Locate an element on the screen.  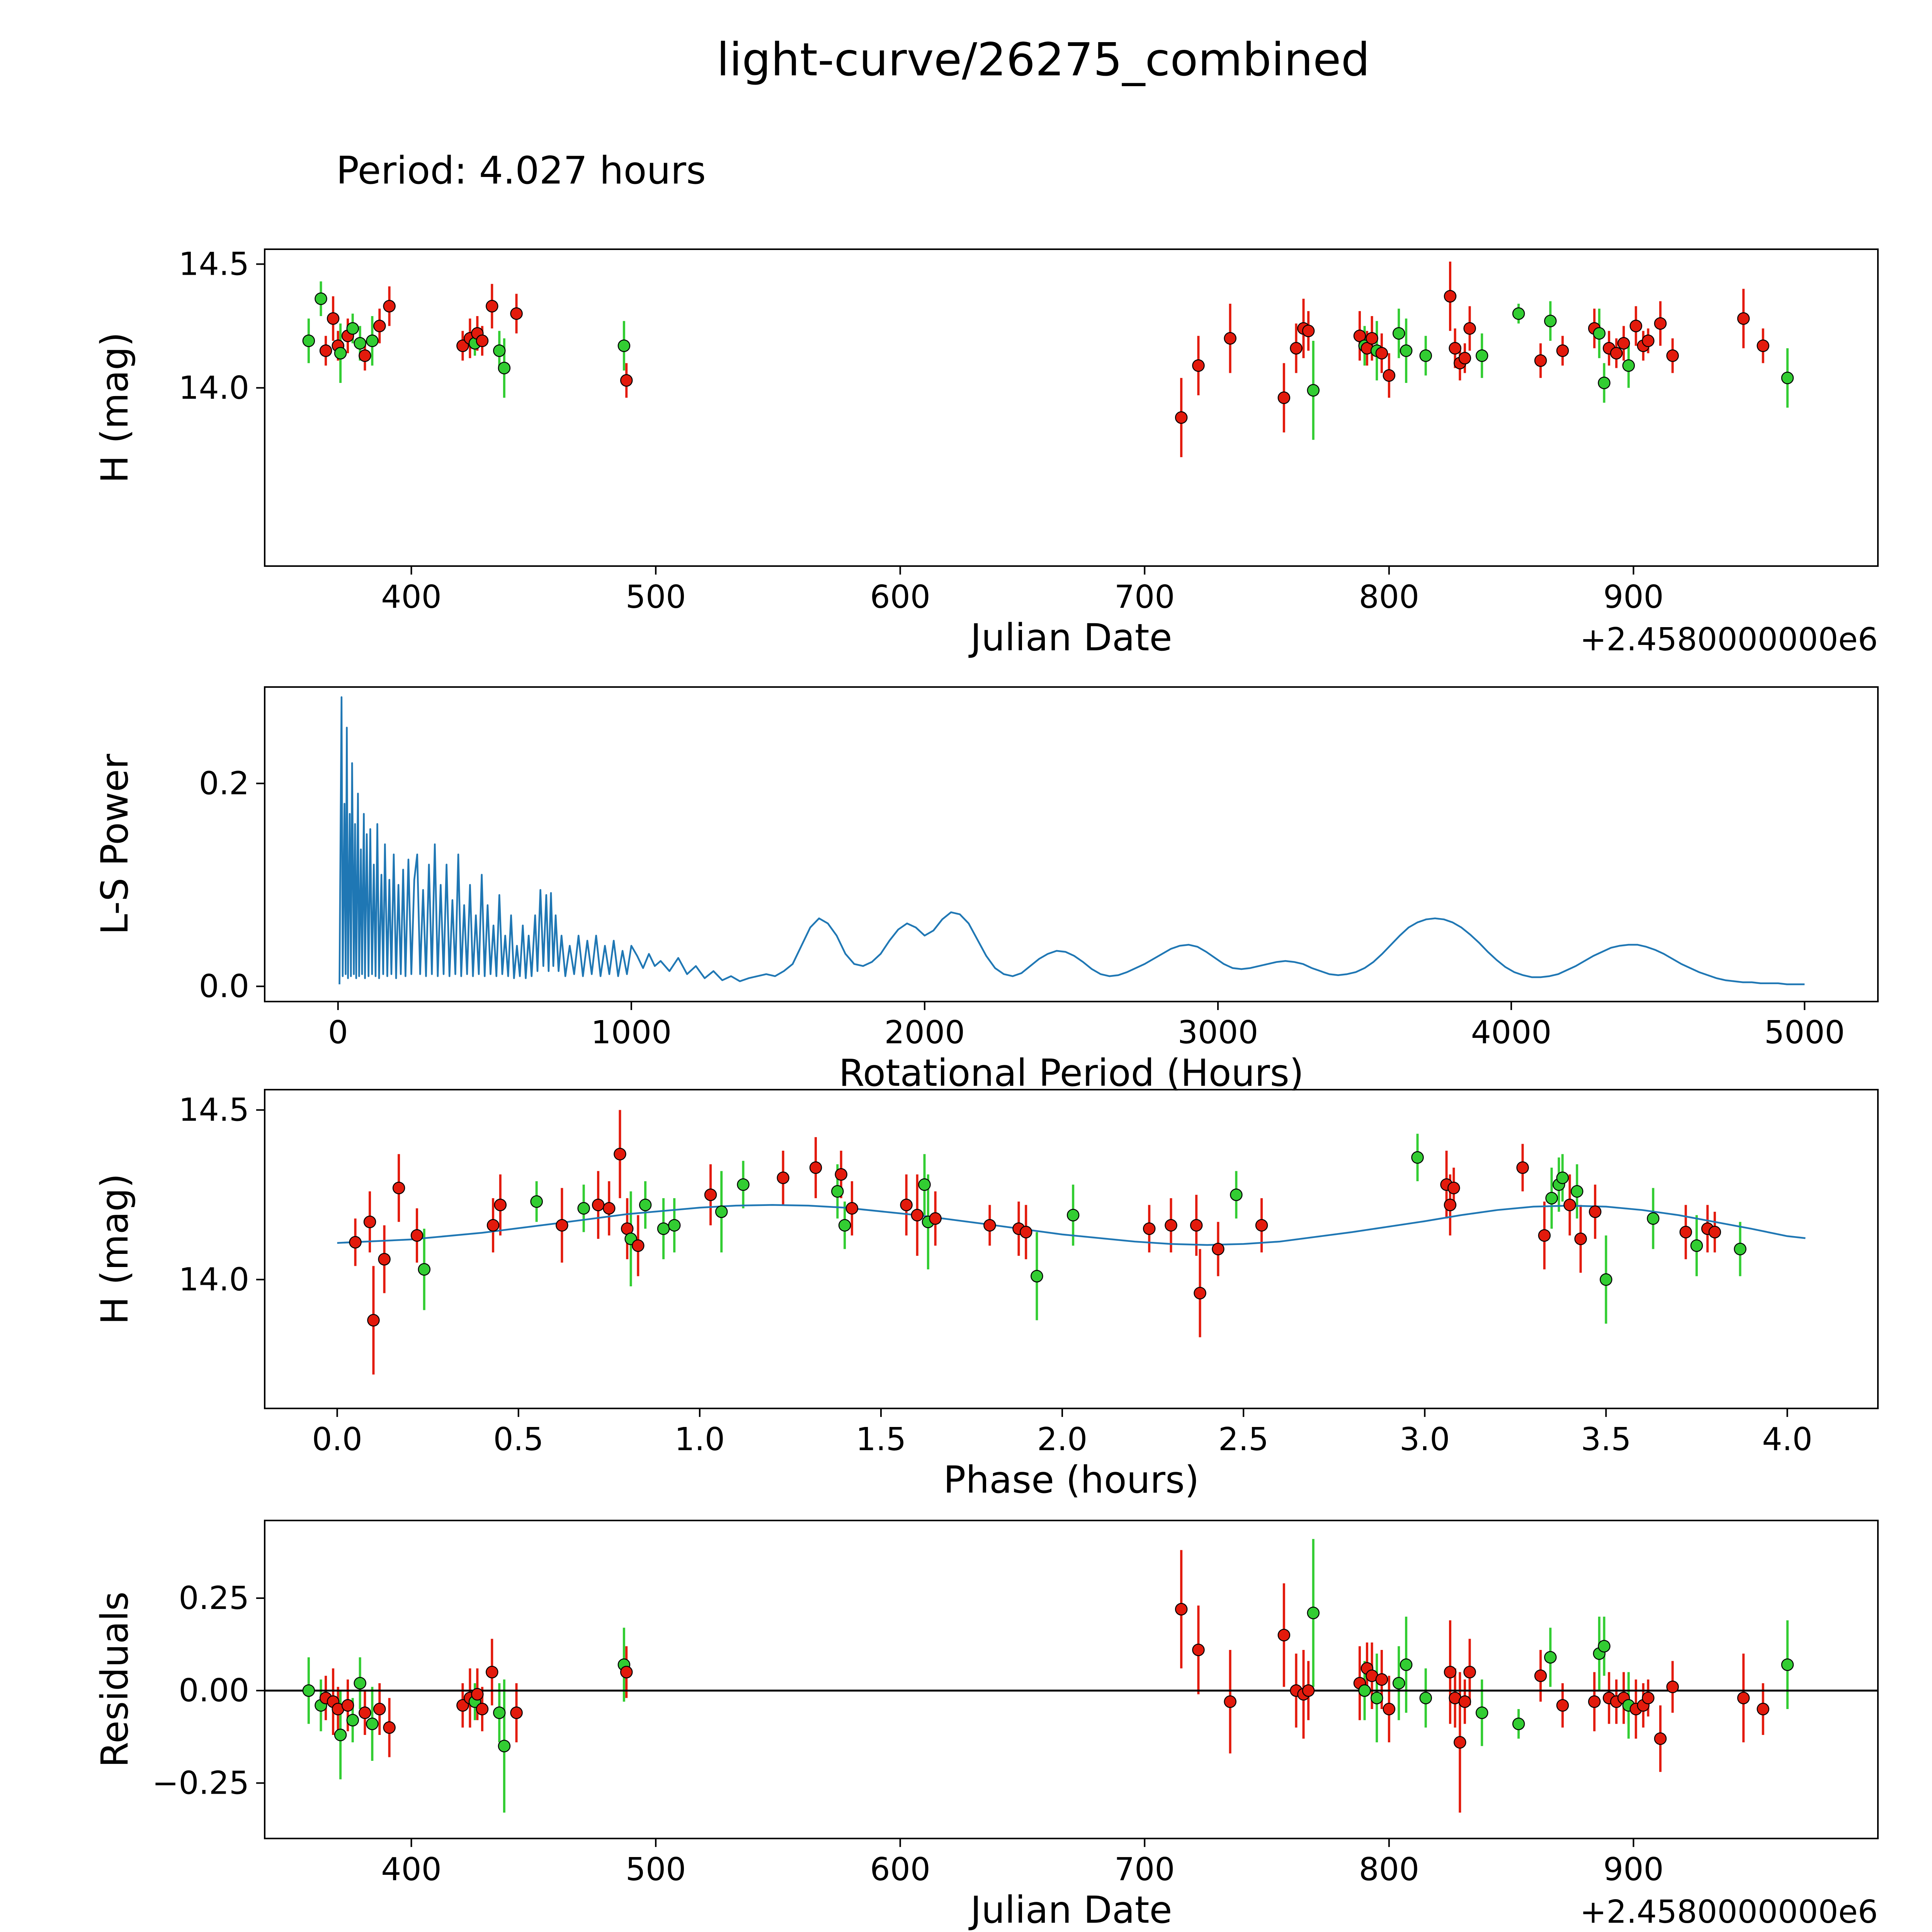
phase-axes-frame is located at coordinates (1071, 1249).